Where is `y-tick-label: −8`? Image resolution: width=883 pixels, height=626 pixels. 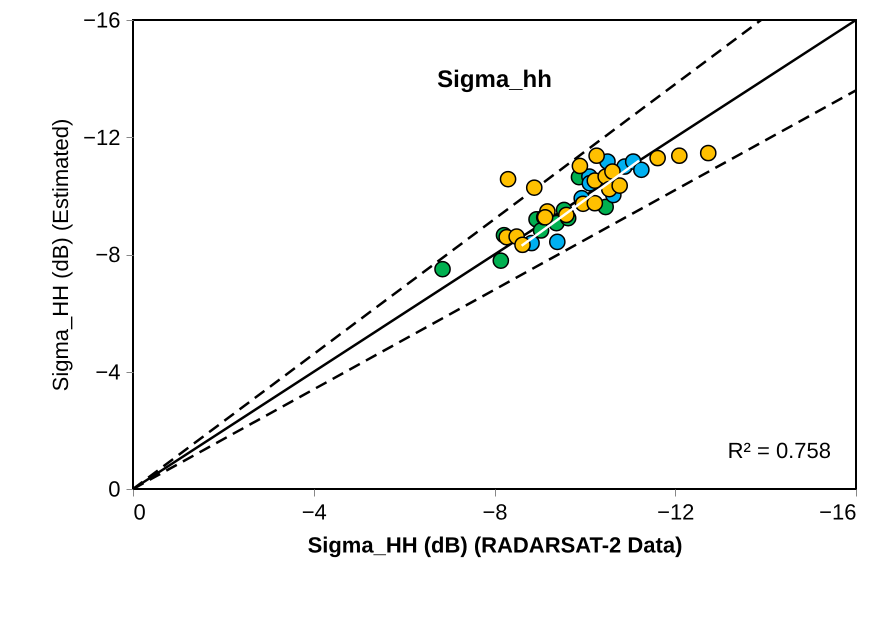 y-tick-label: −8 is located at coordinates (107, 254).